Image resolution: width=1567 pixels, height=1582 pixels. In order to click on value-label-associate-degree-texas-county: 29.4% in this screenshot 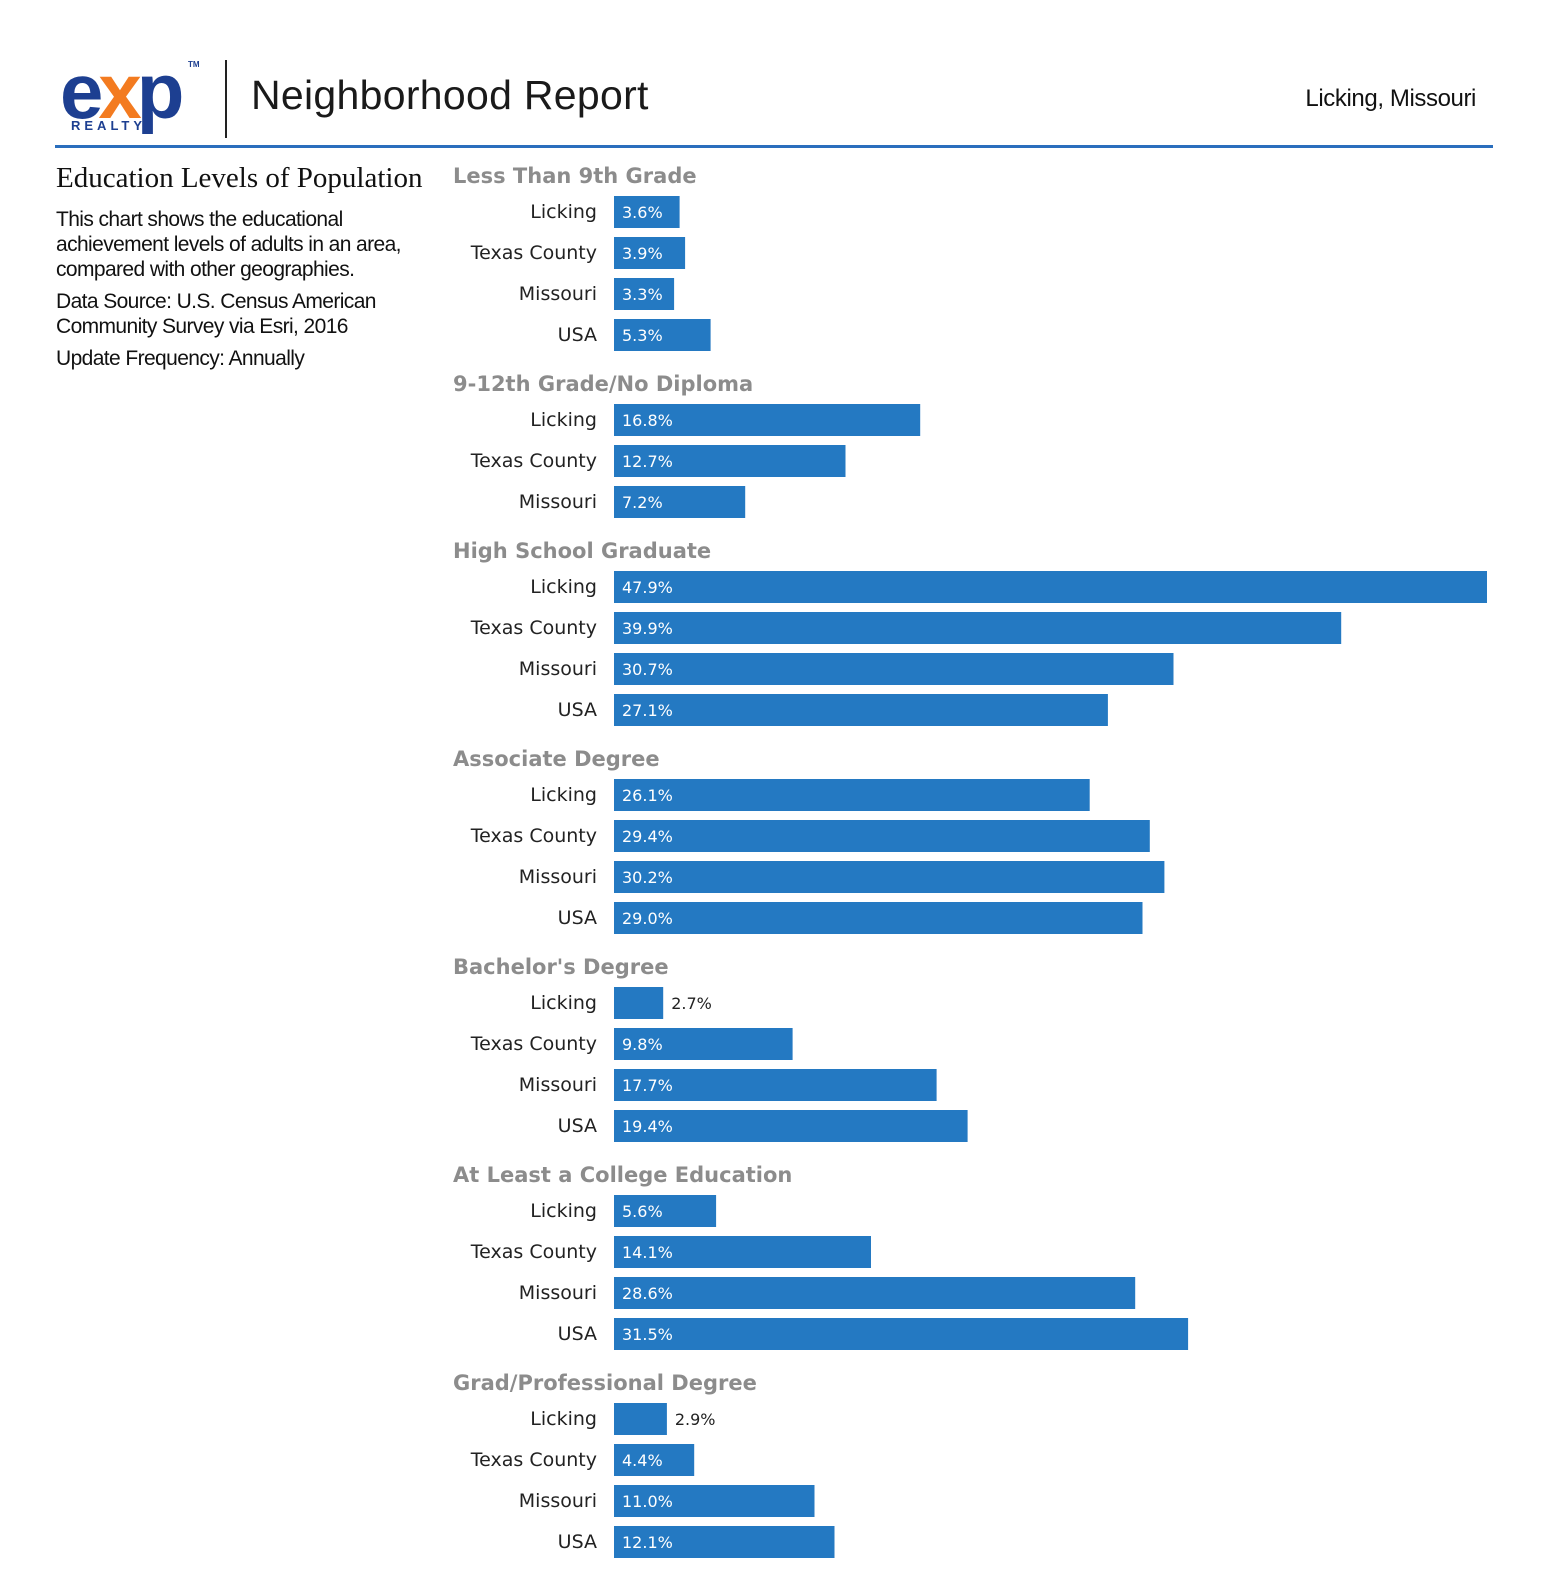, I will do `click(647, 836)`.